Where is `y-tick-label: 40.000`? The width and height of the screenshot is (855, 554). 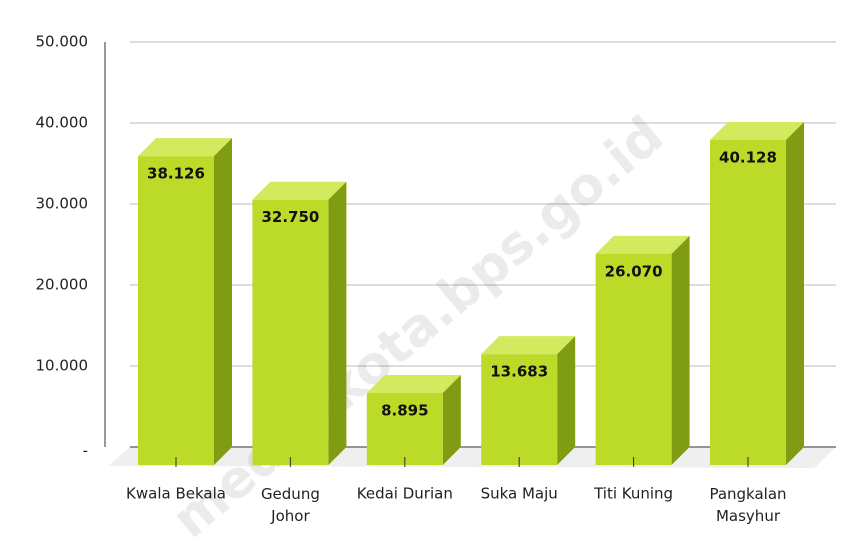 y-tick-label: 40.000 is located at coordinates (62, 123).